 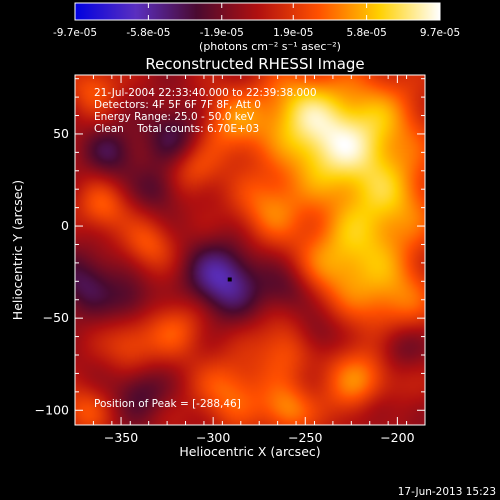 I want to click on y-tick-label: −50, so click(x=56, y=317).